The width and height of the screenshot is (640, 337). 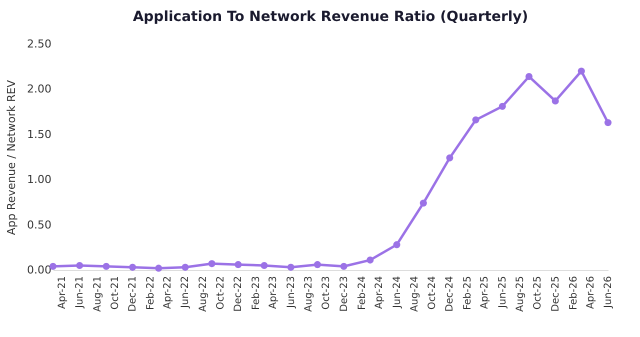 What do you see at coordinates (39, 44) in the screenshot?
I see `y-tick-label: 2.50` at bounding box center [39, 44].